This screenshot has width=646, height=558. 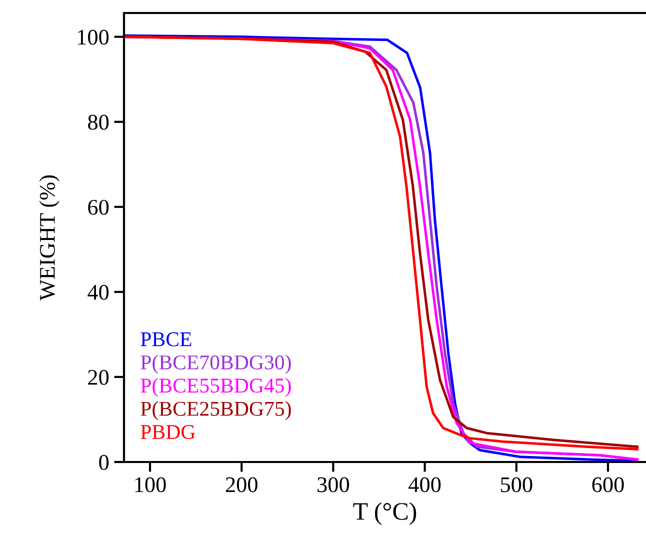 I want to click on y-tick-label: 0, so click(x=104, y=462).